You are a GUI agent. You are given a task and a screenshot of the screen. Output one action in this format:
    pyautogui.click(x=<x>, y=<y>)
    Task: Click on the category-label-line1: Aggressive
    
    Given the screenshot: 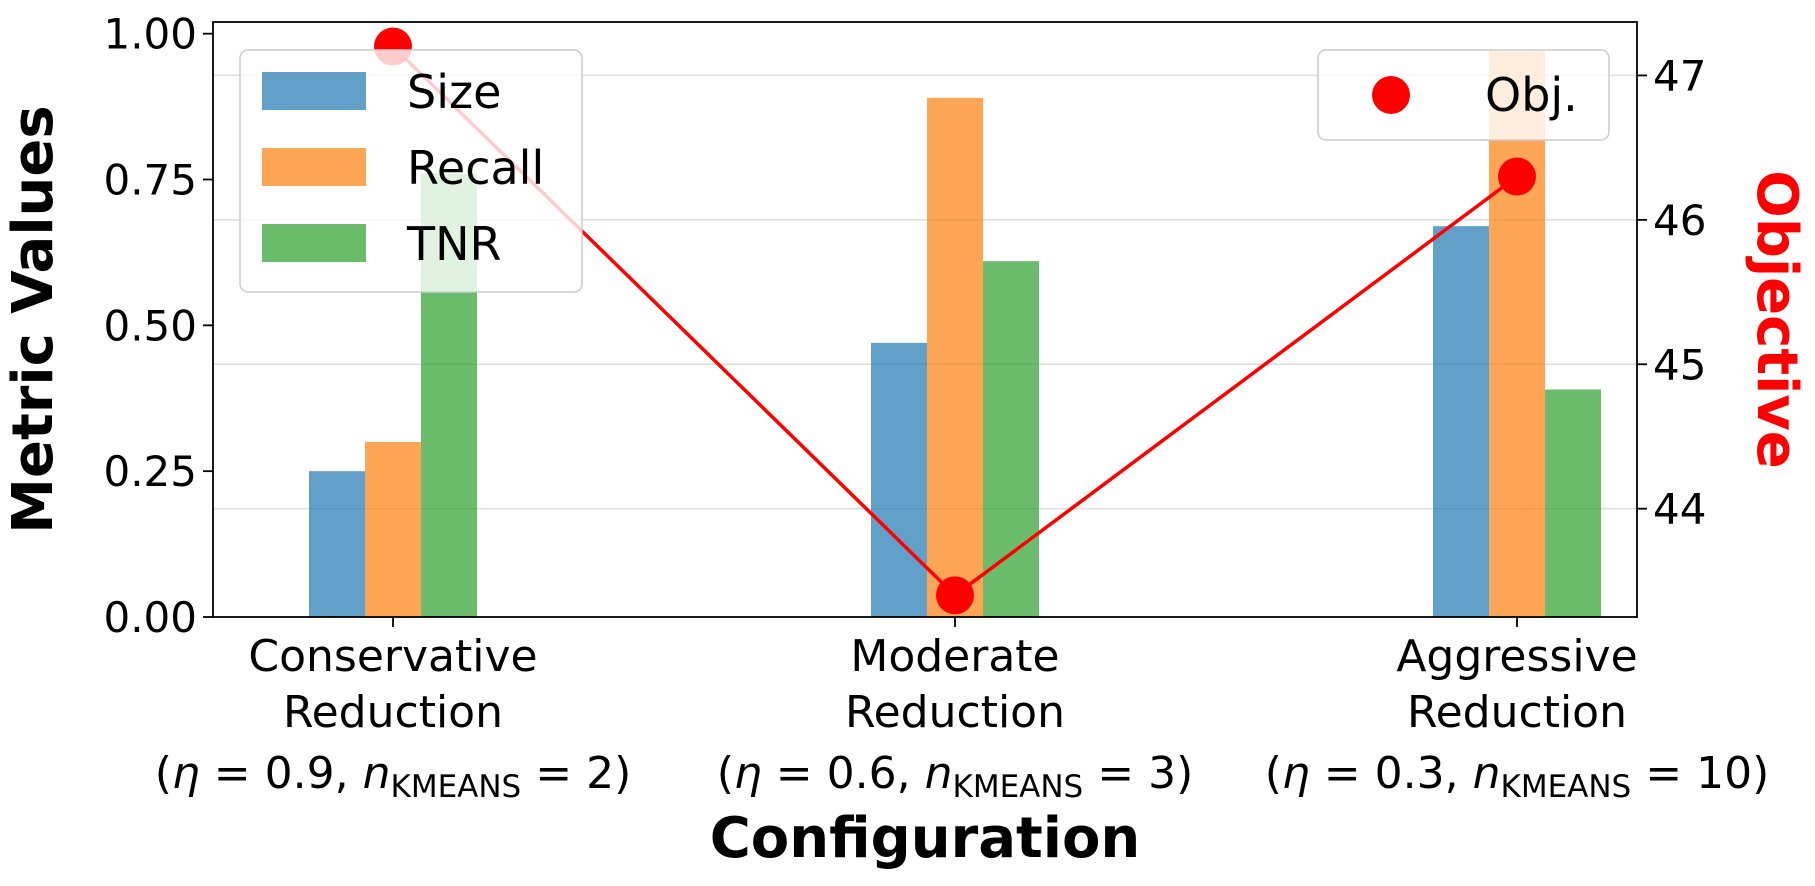 What is the action you would take?
    pyautogui.click(x=1516, y=656)
    